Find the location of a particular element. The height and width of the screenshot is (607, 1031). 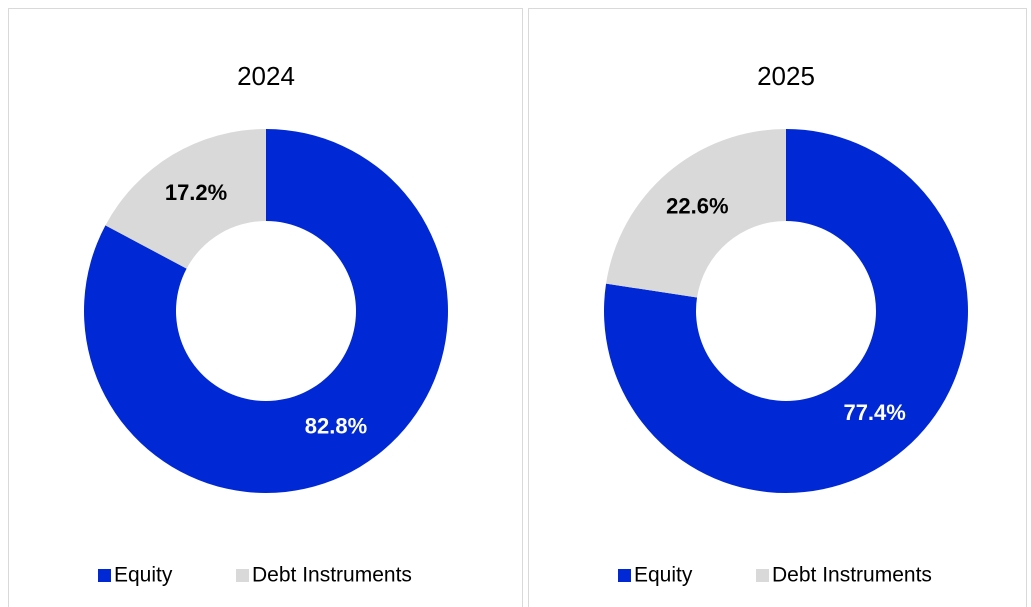

data-label: 17.2% is located at coordinates (196, 192).